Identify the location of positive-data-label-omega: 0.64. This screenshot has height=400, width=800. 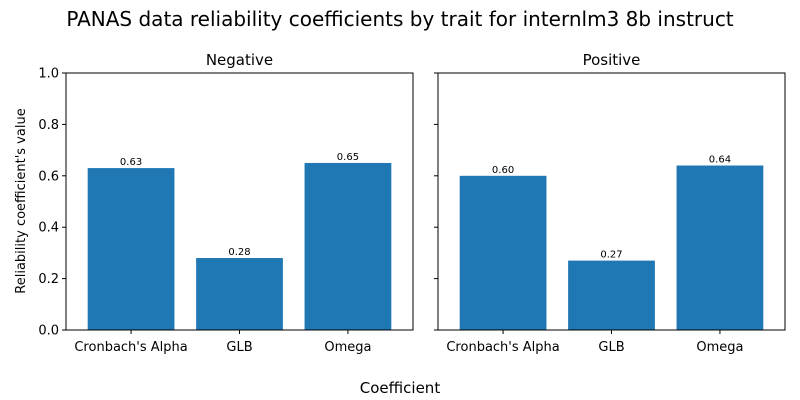
(720, 160).